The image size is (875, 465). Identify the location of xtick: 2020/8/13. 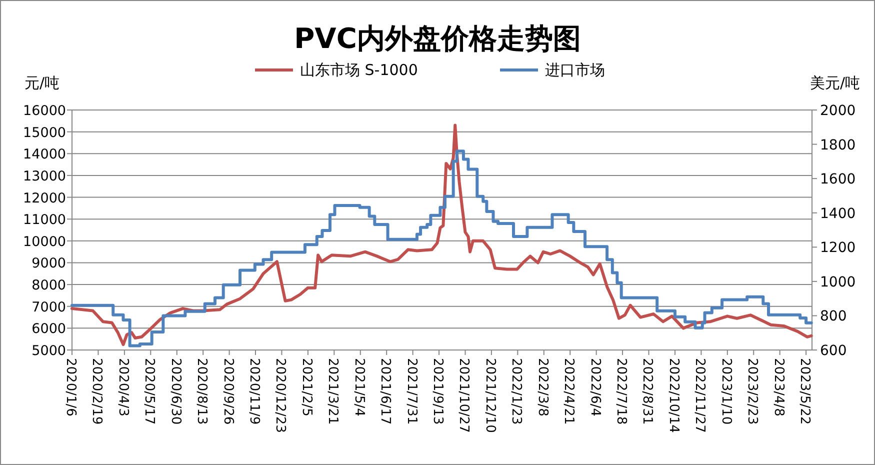
(202, 391).